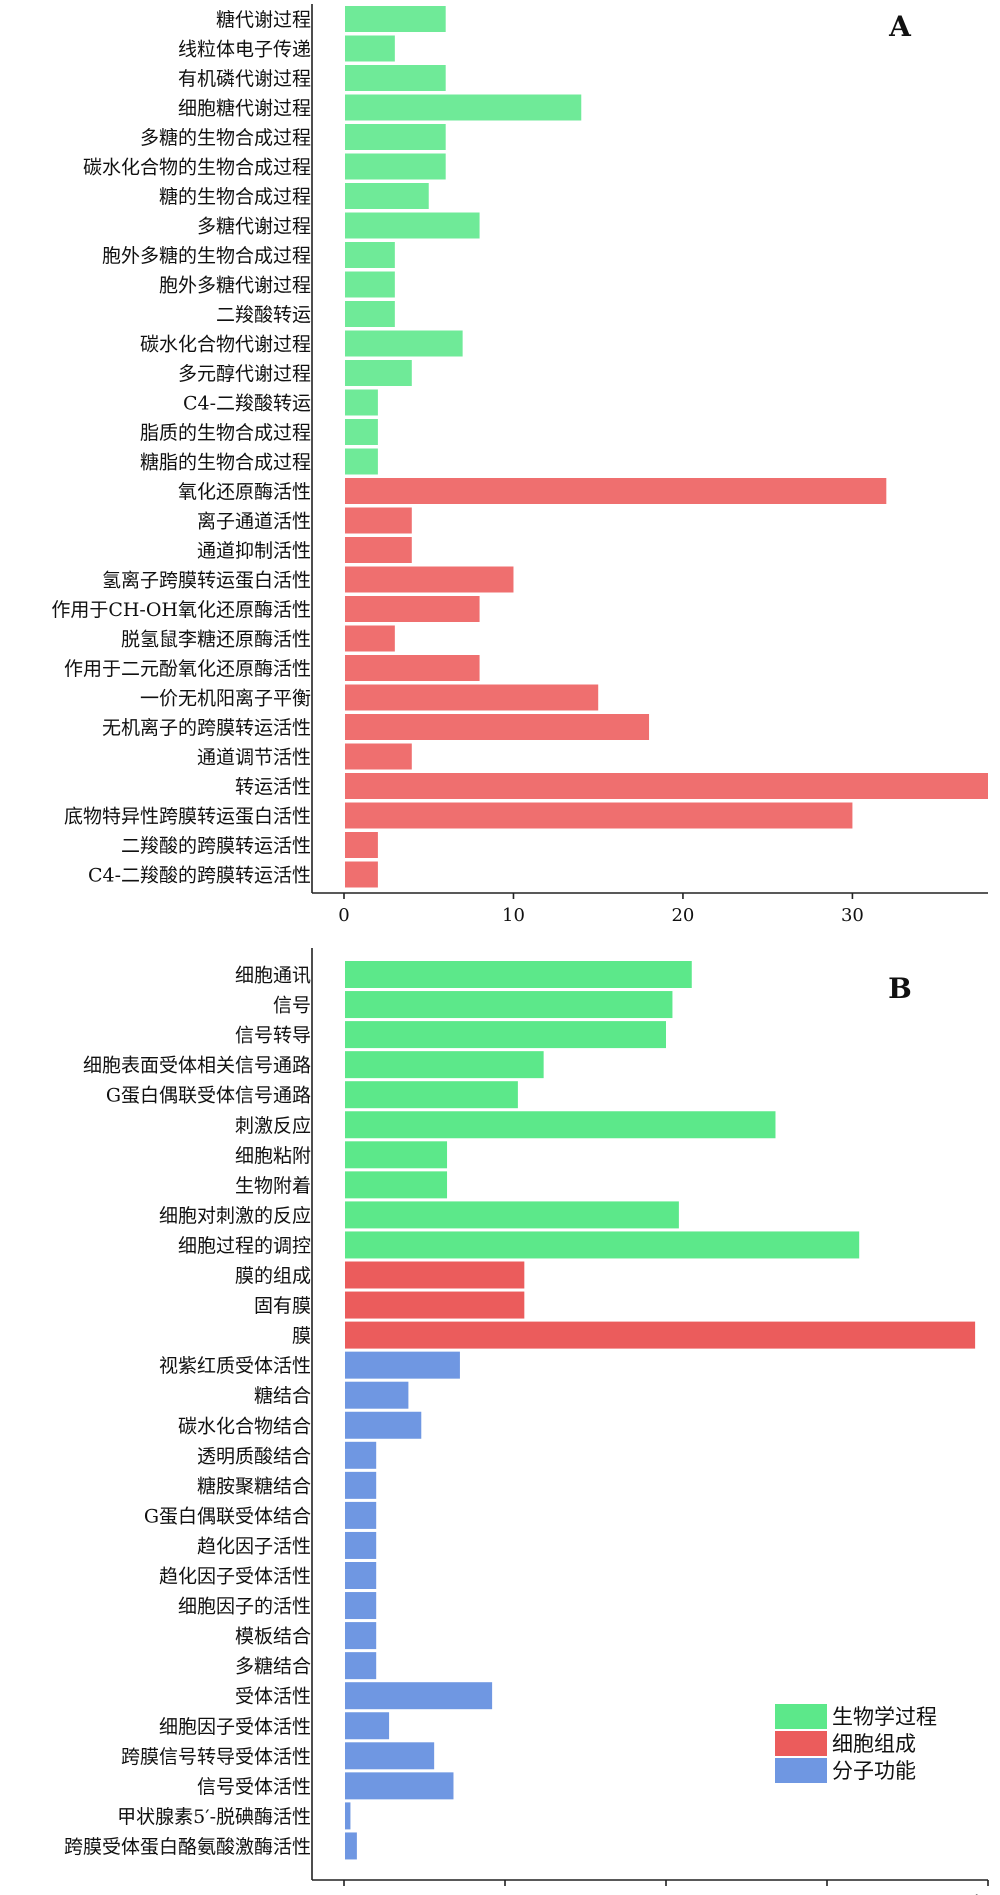 The image size is (1000, 1895). Describe the element at coordinates (187, 669) in the screenshot. I see `category-label: 作用于二元酚氧化还原酶活性` at that location.